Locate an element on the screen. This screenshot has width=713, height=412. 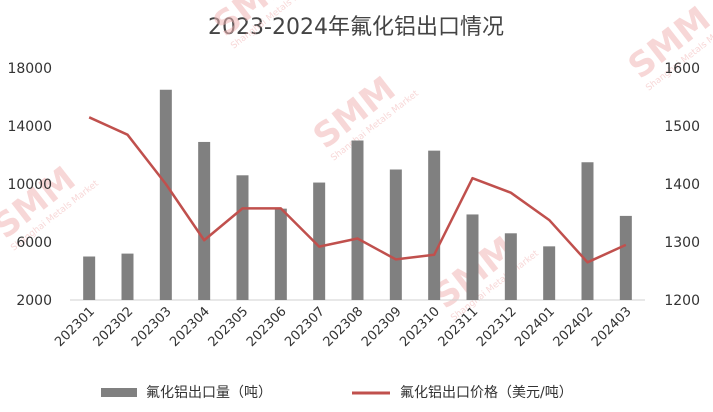
y-left-tick-label: 14000 is located at coordinates (29, 127).